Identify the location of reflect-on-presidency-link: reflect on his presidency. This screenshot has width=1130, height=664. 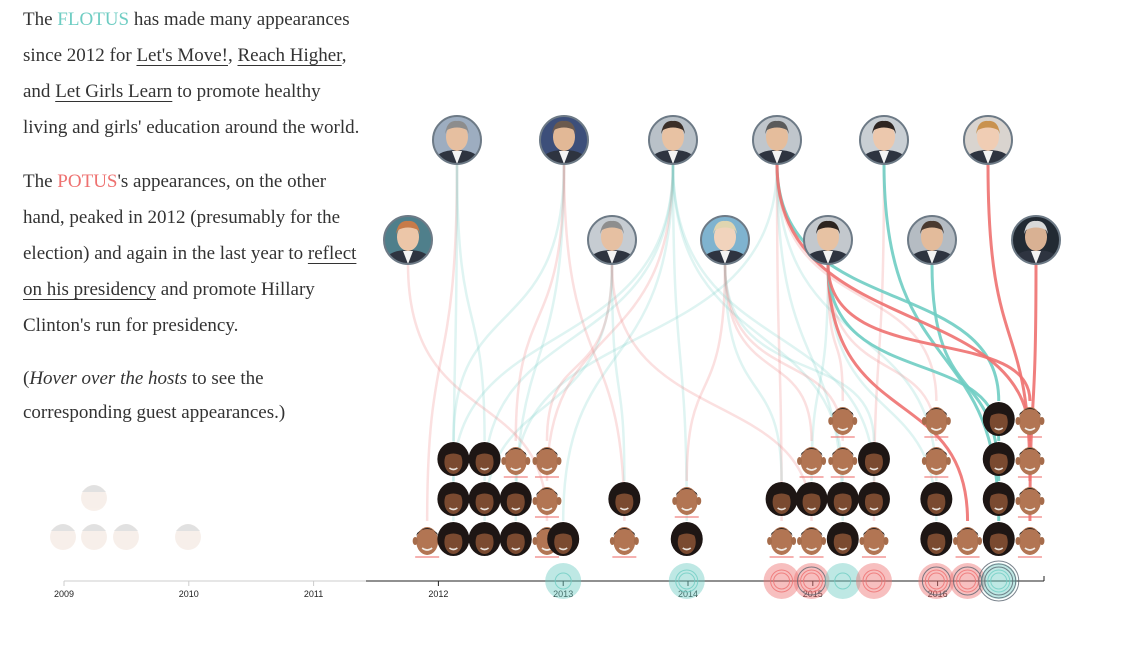
(190, 271).